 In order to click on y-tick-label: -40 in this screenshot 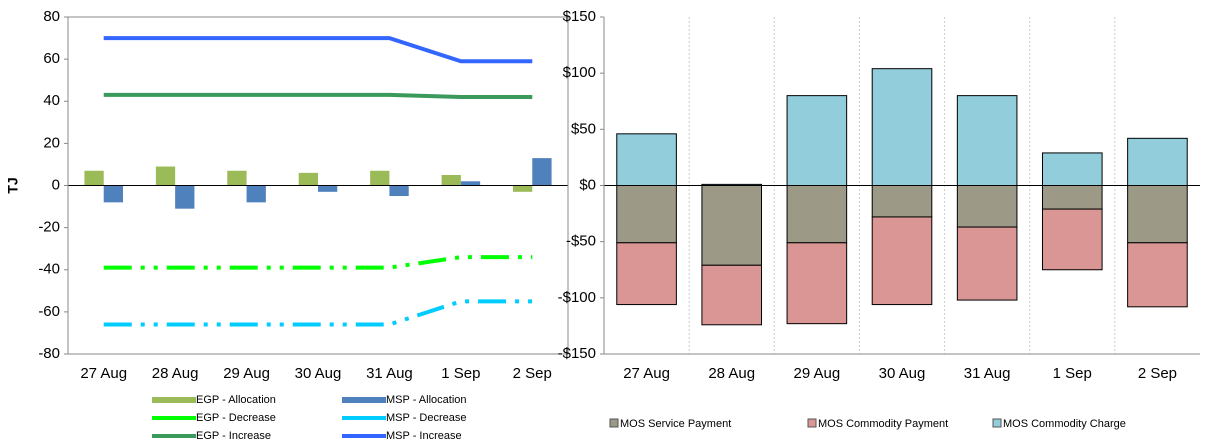, I will do `click(49, 269)`.